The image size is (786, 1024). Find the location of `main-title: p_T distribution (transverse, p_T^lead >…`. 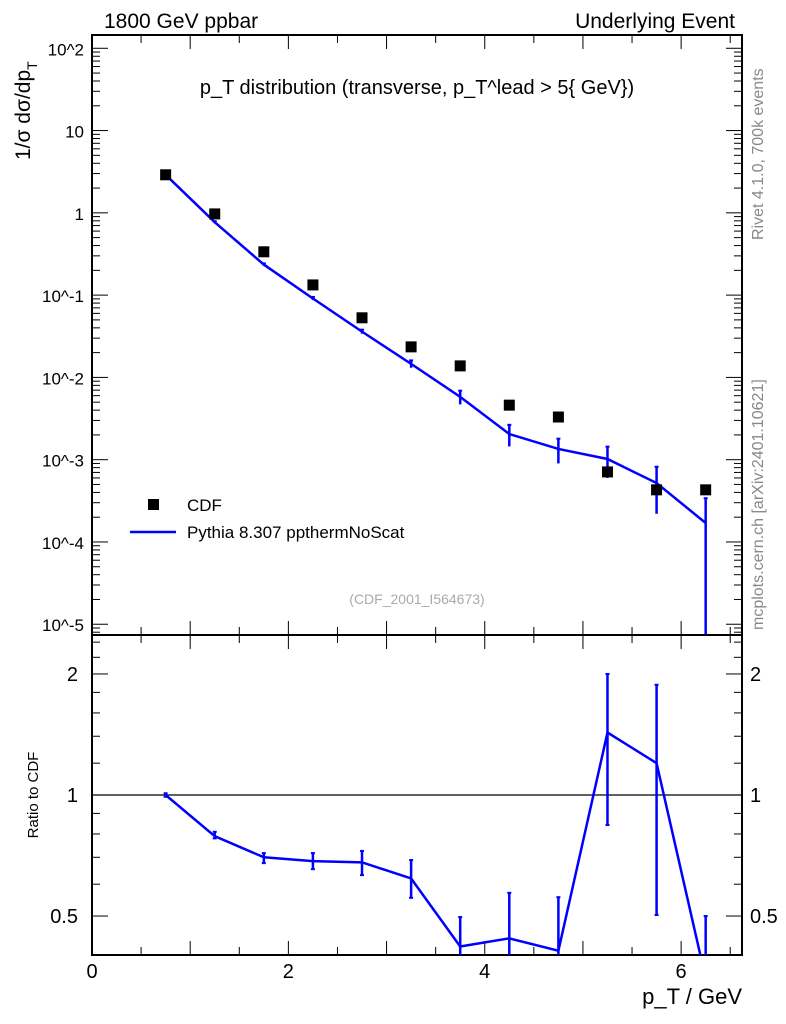

main-title: p_T distribution (transverse, p_T^lead >… is located at coordinates (417, 88).